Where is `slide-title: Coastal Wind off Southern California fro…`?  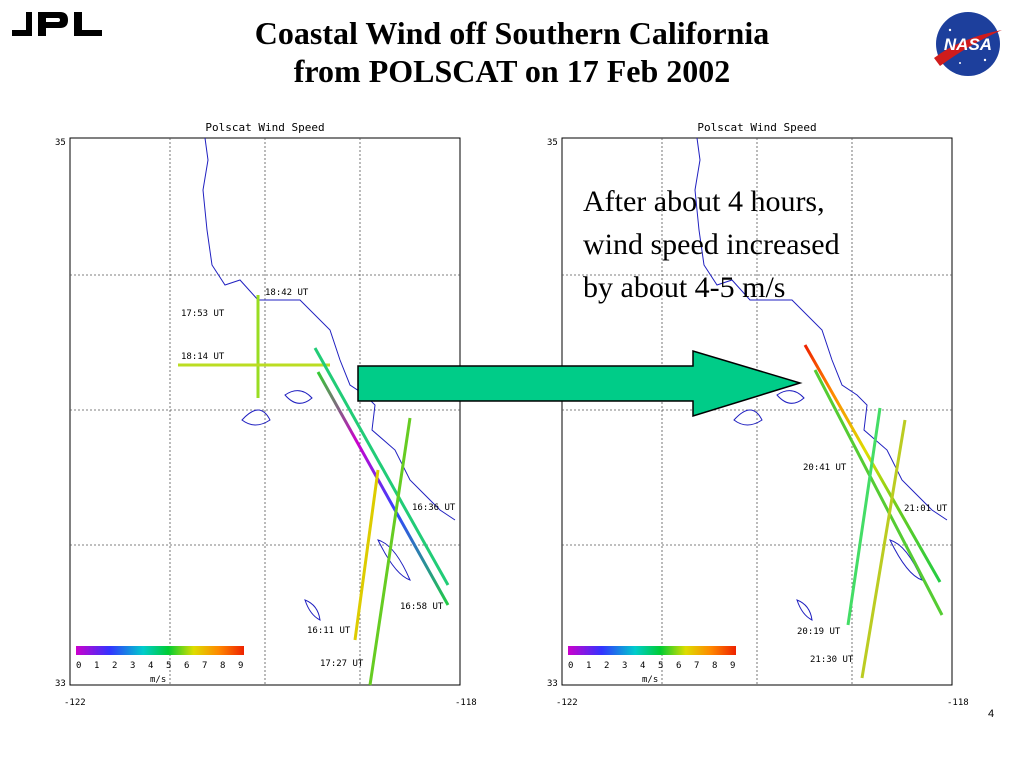
slide-title: Coastal Wind off Southern California fro… is located at coordinates (512, 52).